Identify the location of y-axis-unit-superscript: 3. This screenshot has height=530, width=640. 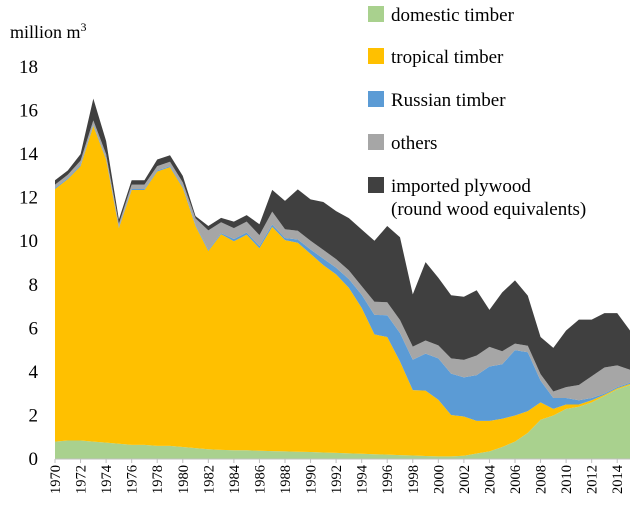
(84, 27).